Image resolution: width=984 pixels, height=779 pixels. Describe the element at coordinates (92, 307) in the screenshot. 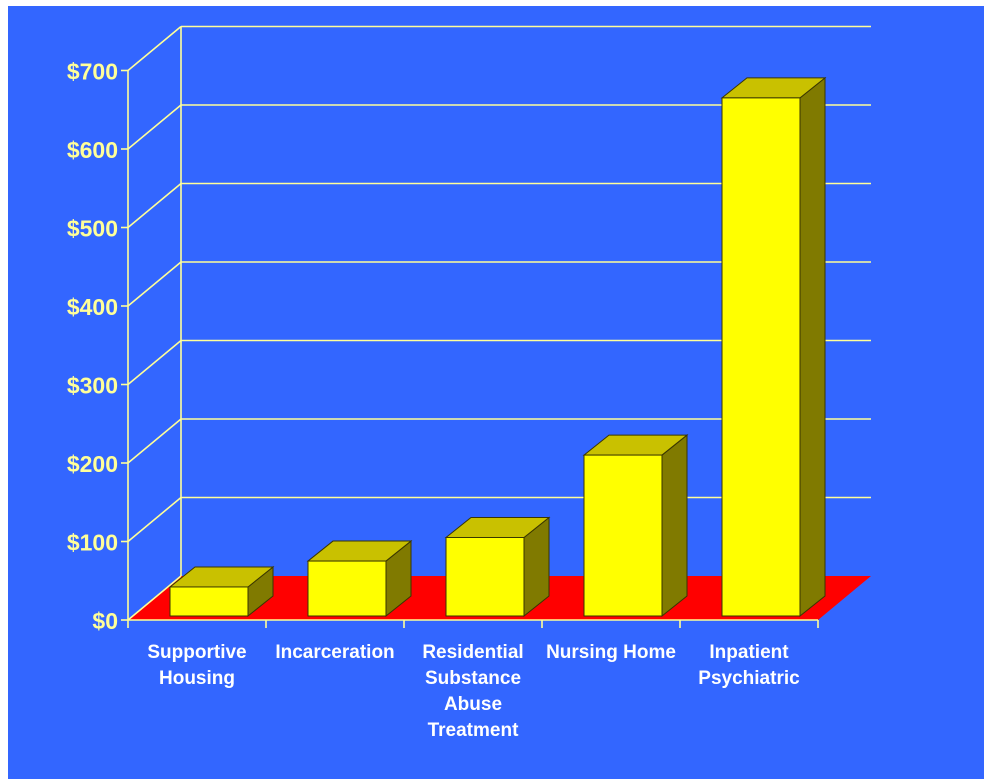

I see `y-tick-label: $400` at that location.